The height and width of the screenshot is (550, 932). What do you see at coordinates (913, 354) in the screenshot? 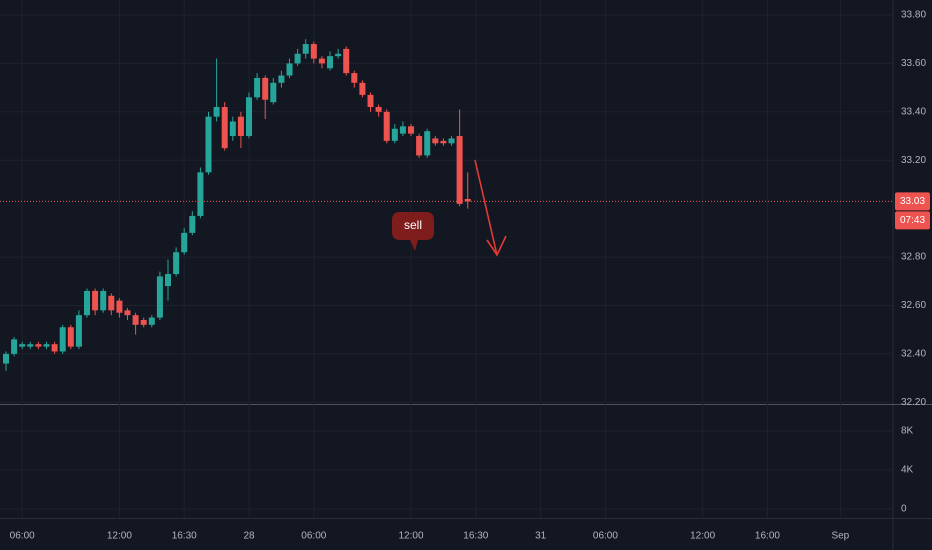
I see `y-tick-label: 32.40` at bounding box center [913, 354].